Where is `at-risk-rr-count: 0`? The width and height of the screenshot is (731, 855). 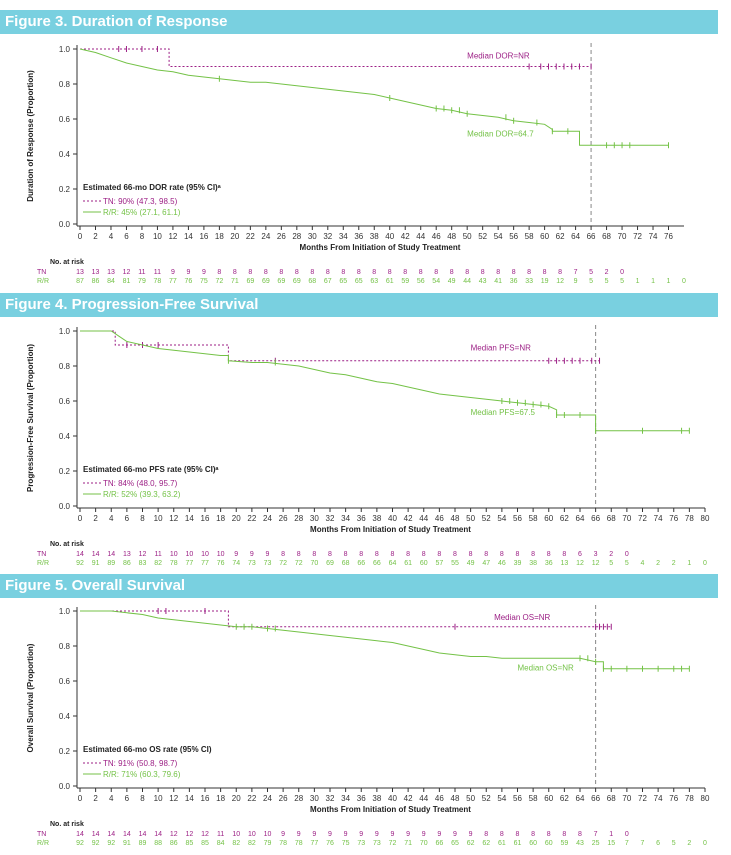 at-risk-rr-count: 0 is located at coordinates (684, 281).